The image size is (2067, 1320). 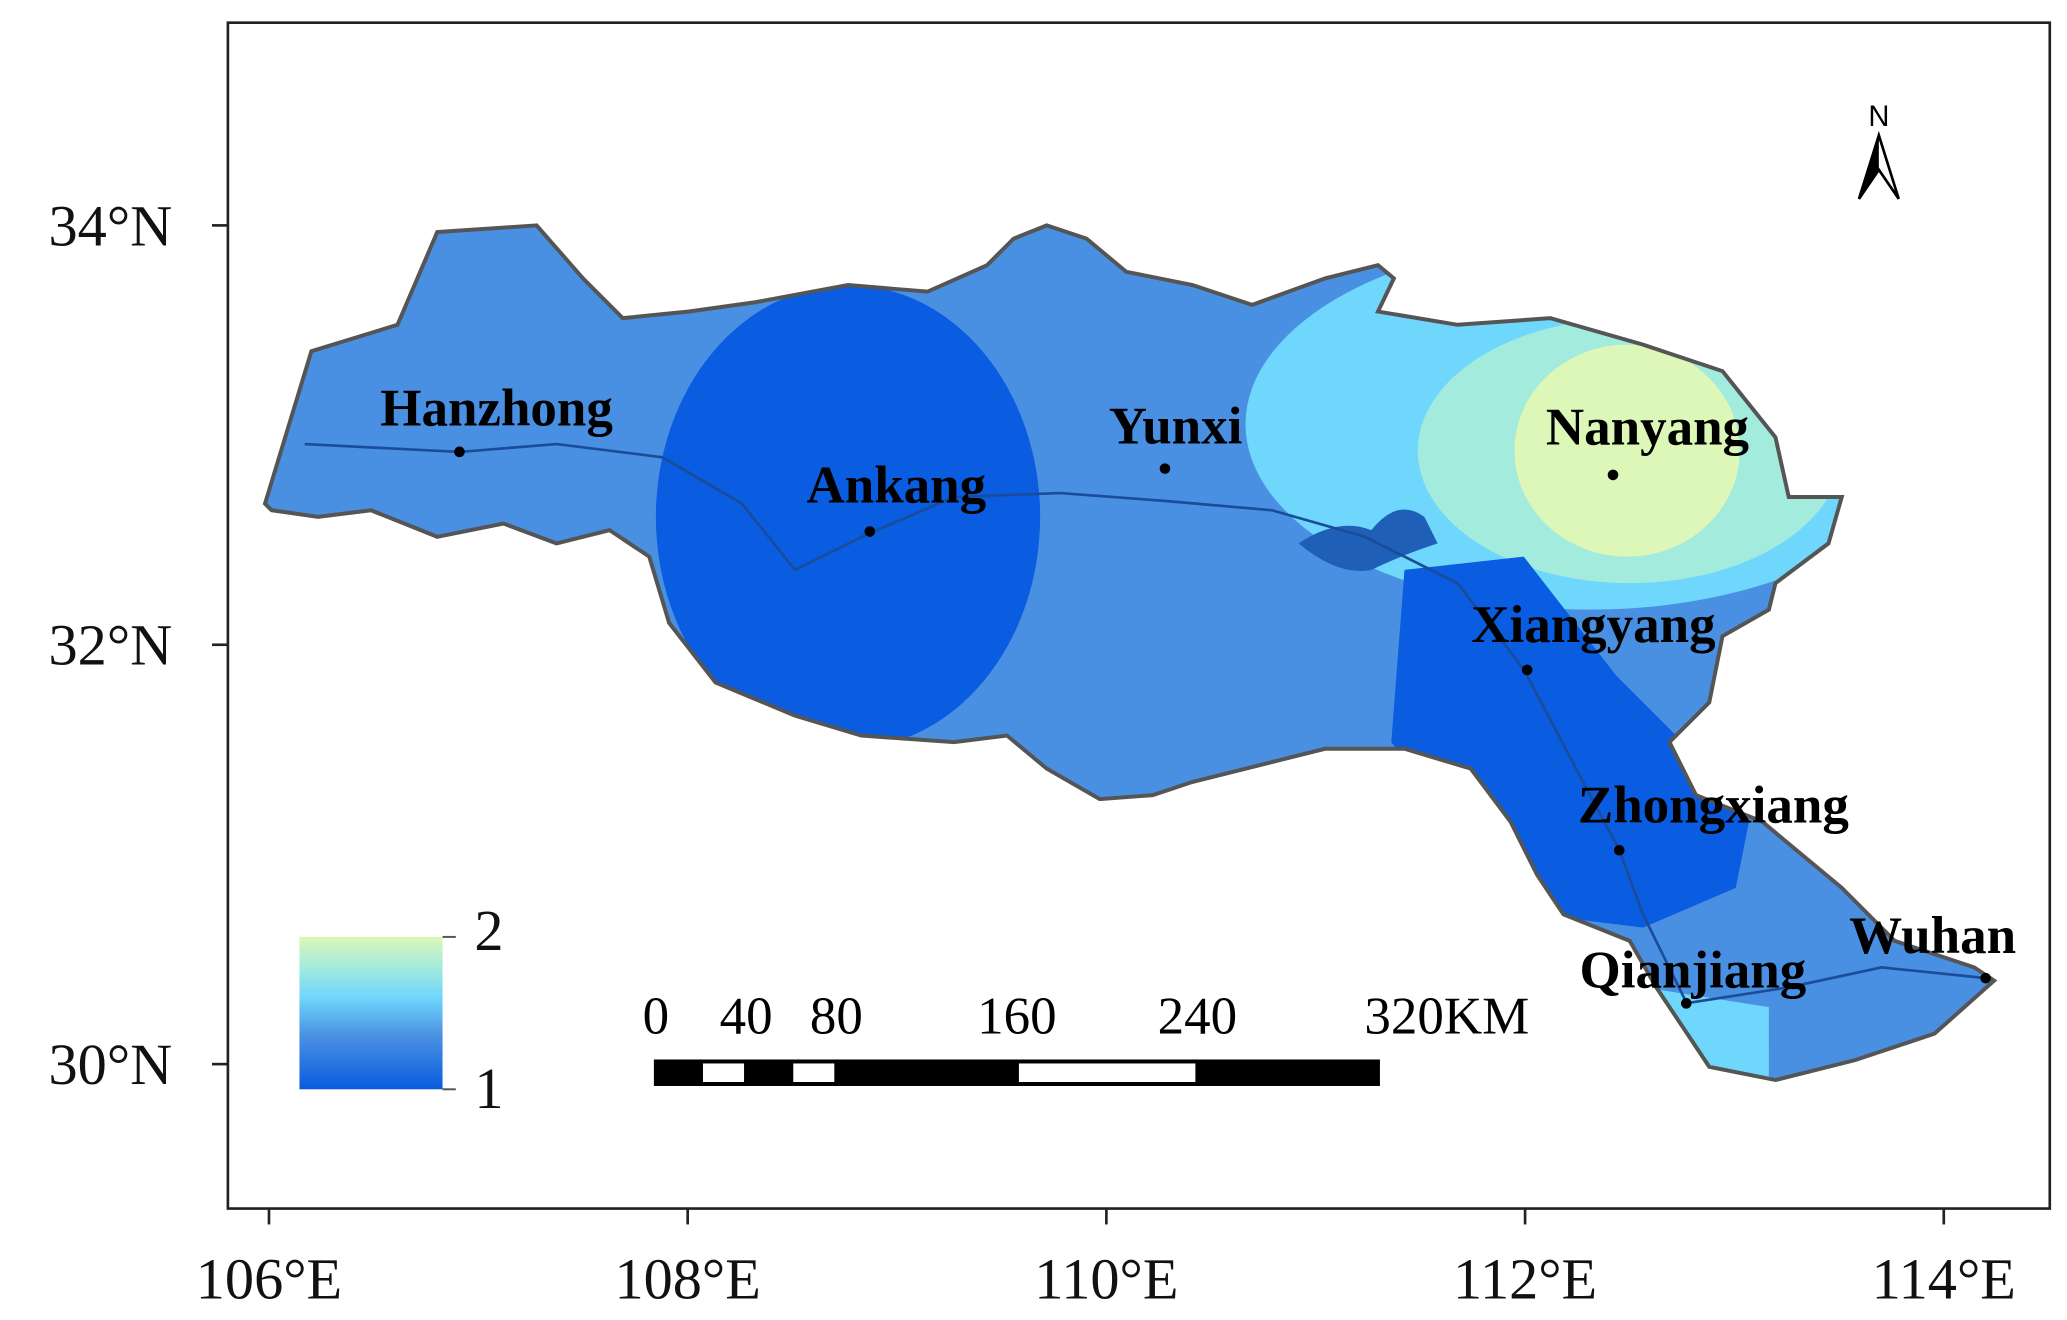 I want to click on legend-label: 2, so click(x=488, y=930).